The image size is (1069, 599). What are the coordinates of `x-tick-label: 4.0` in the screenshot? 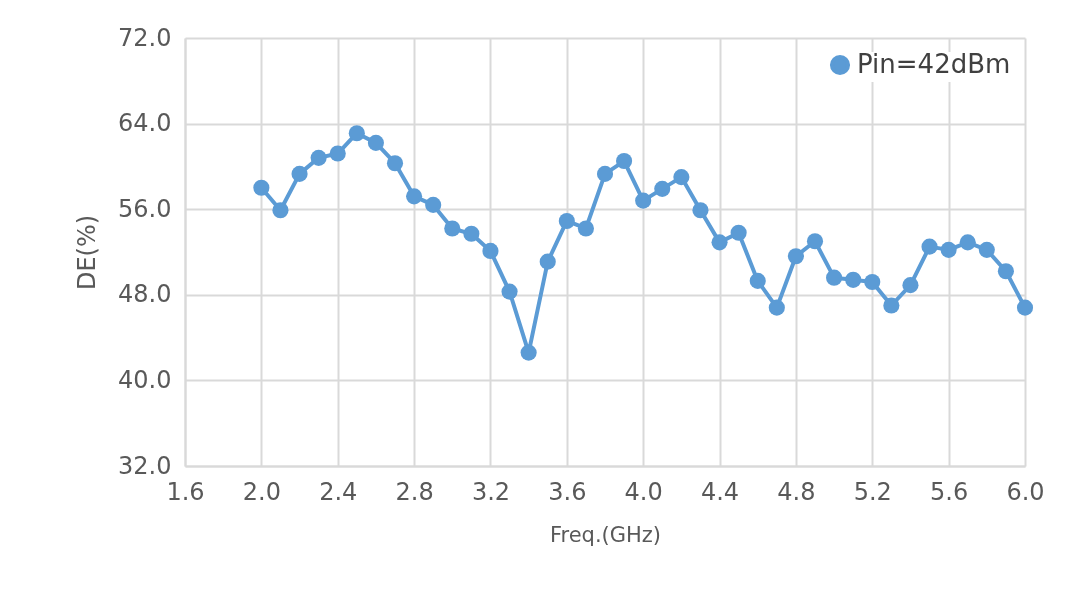 It's located at (643, 491).